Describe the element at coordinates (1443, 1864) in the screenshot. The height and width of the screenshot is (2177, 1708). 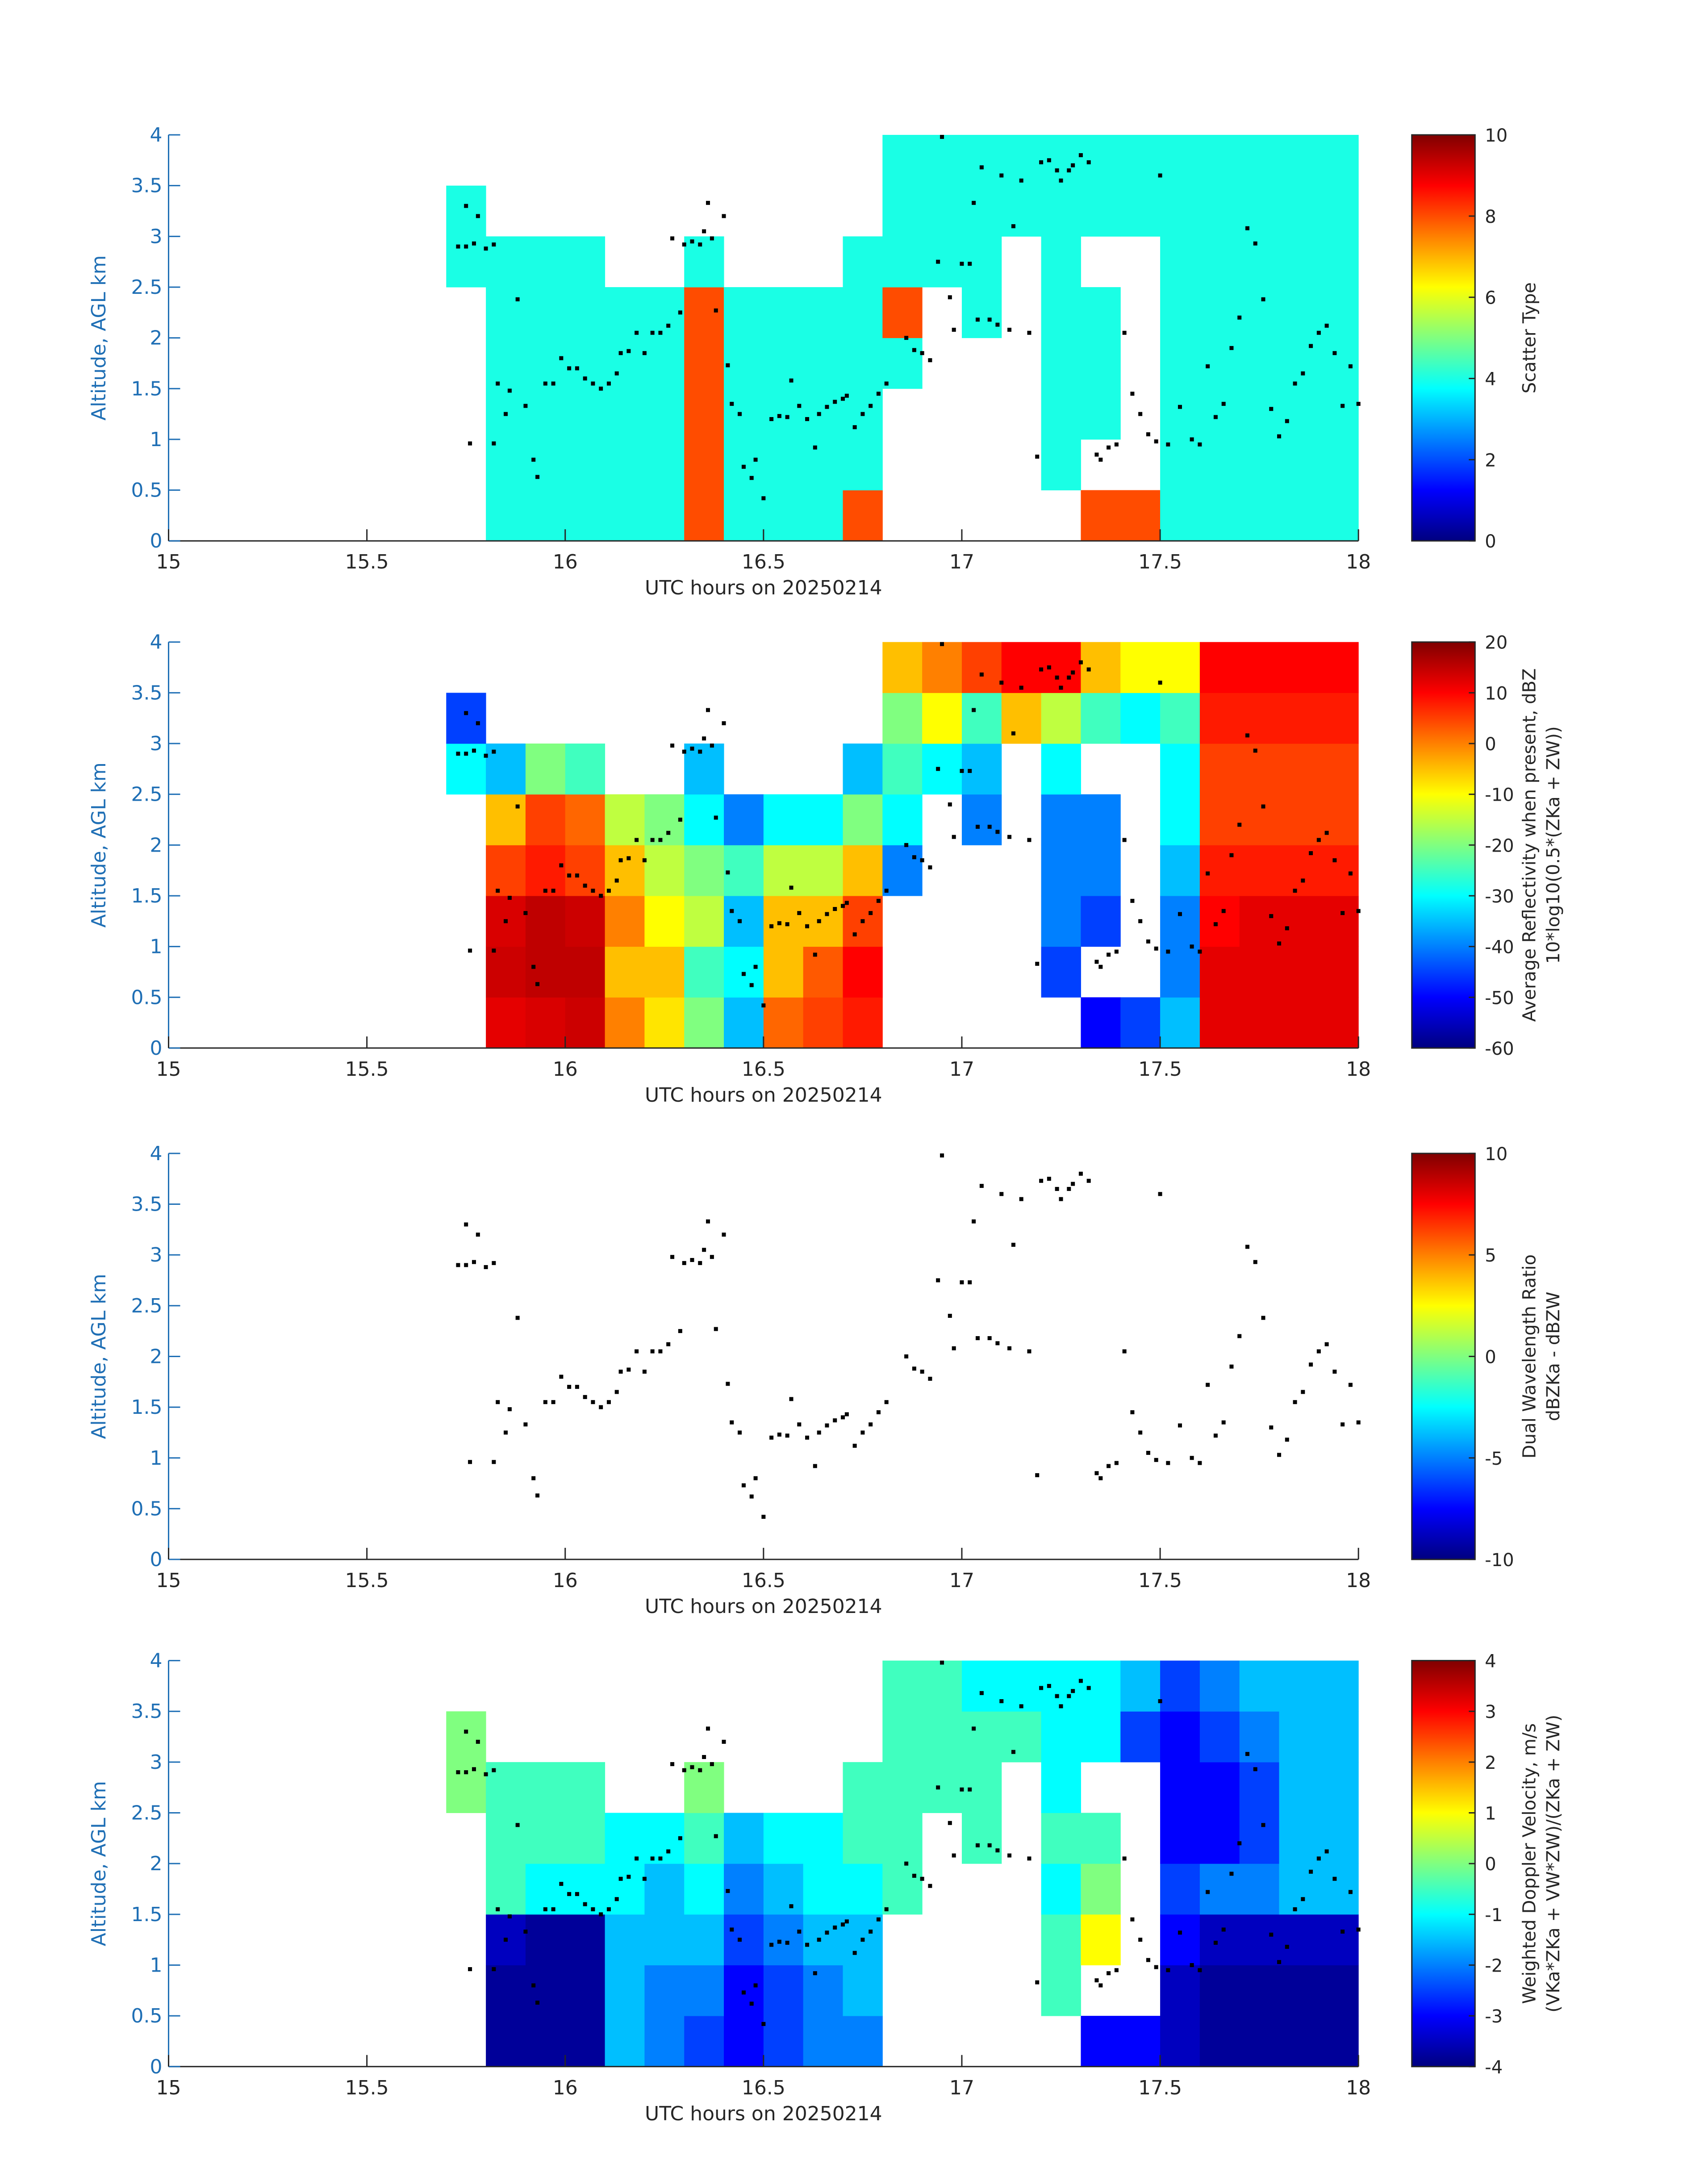
I see `colorbar` at that location.